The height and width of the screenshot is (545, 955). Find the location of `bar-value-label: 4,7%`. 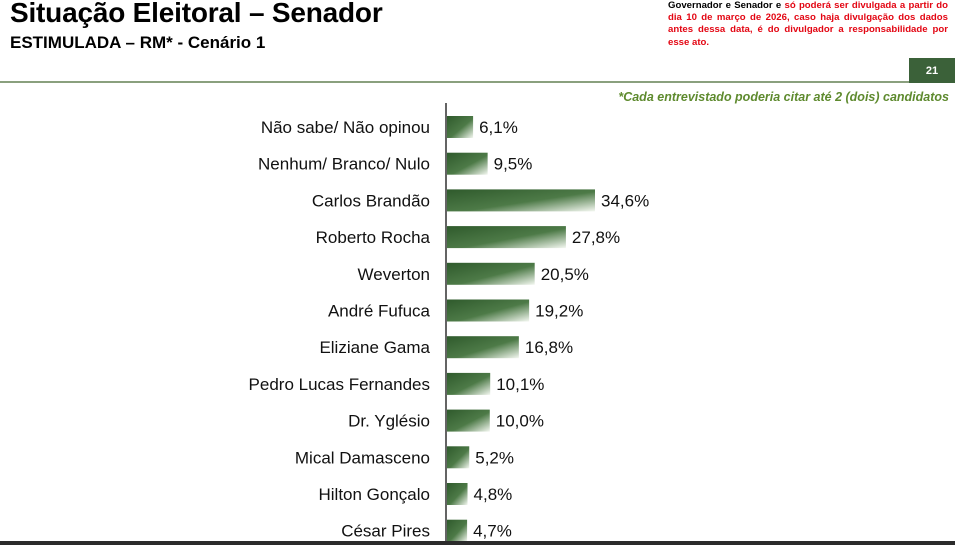

bar-value-label: 4,7% is located at coordinates (492, 531).